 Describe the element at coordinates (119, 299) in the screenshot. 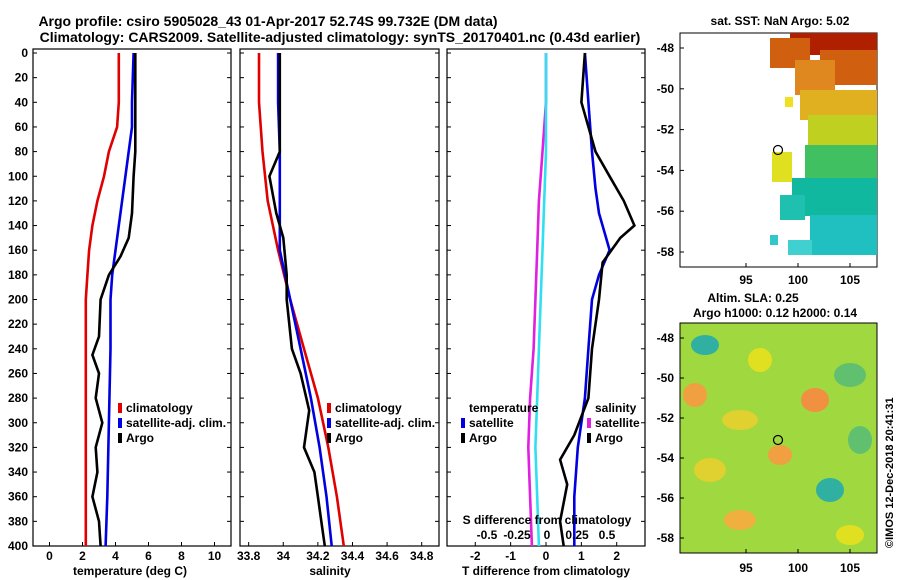

I see `series-line-satellite-adj-clim-` at that location.